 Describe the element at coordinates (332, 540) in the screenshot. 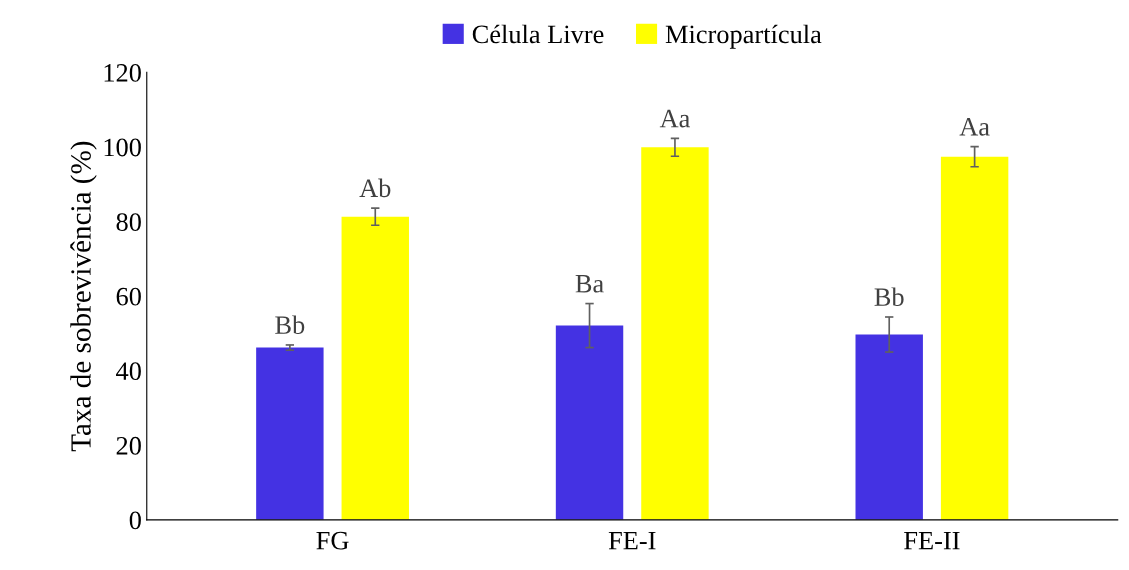

I see `x-tick-label: FG` at that location.